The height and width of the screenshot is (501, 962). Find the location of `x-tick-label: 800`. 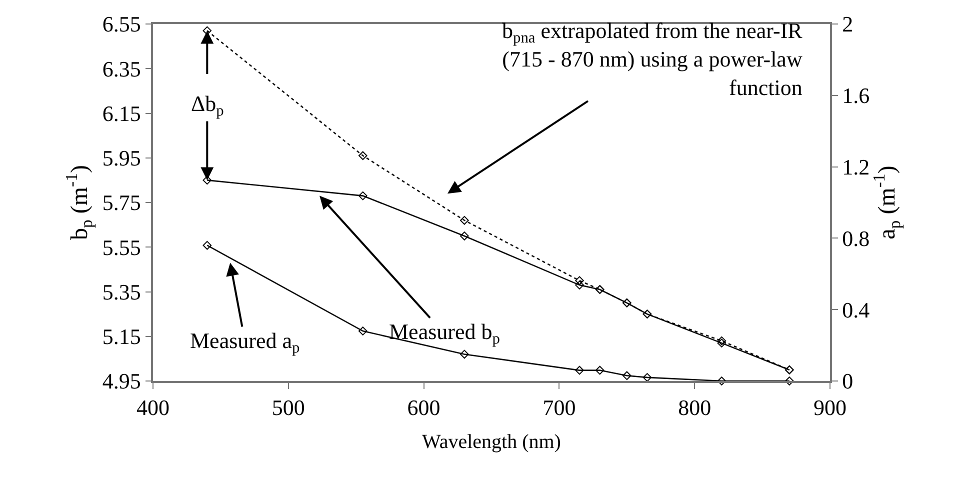

x-tick-label: 800 is located at coordinates (695, 407).